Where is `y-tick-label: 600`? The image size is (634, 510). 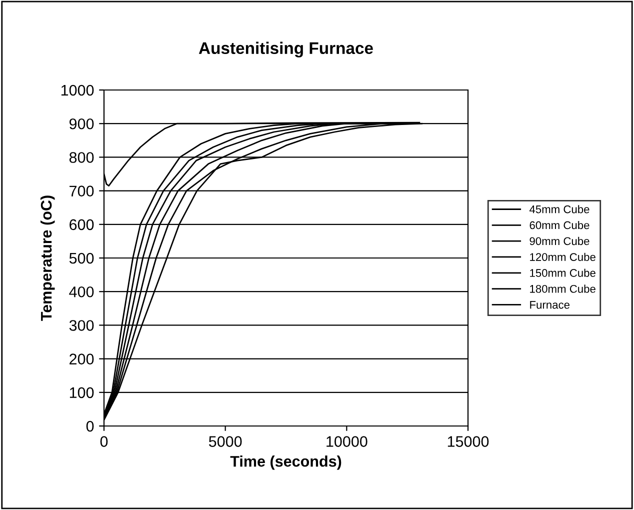 y-tick-label: 600 is located at coordinates (82, 224).